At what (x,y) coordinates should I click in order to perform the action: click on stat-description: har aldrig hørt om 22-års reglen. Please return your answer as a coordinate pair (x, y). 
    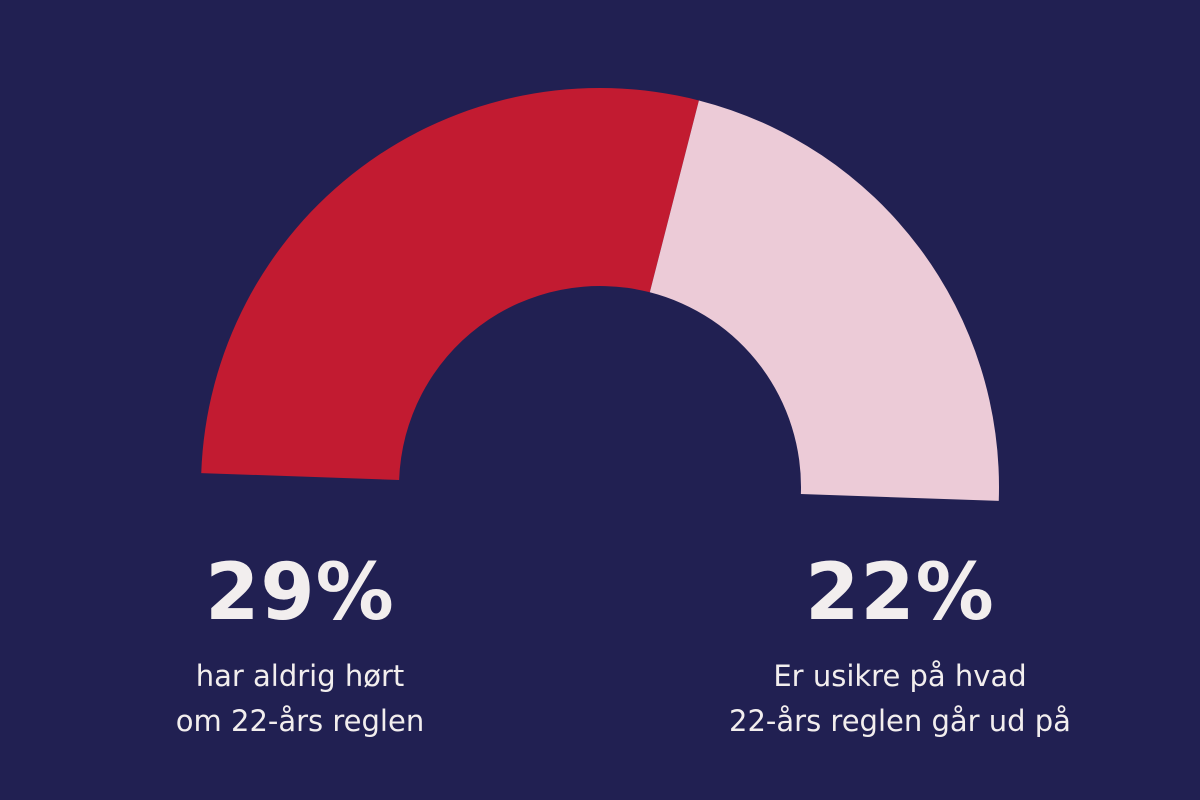
    Looking at the image, I should click on (300, 699).